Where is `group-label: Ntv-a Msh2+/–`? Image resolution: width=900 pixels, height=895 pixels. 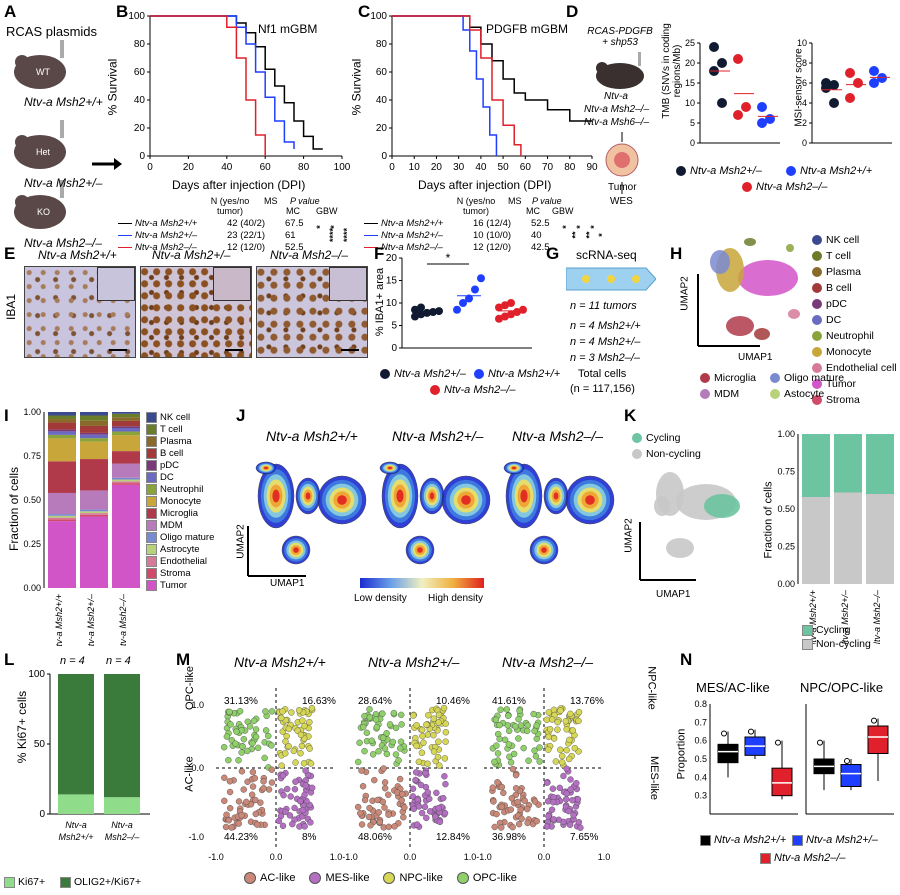
group-label: Ntv-a Msh2+/– is located at coordinates (845, 616).